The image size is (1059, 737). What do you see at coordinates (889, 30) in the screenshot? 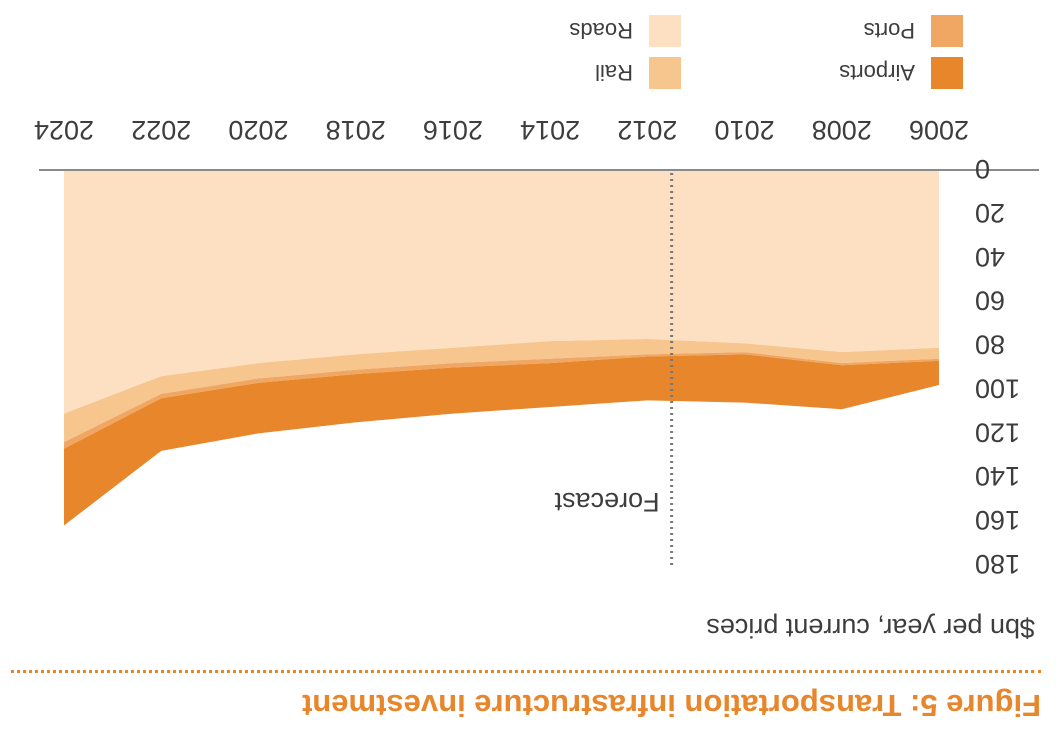
I see `legend-label-ports: Ports` at bounding box center [889, 30].